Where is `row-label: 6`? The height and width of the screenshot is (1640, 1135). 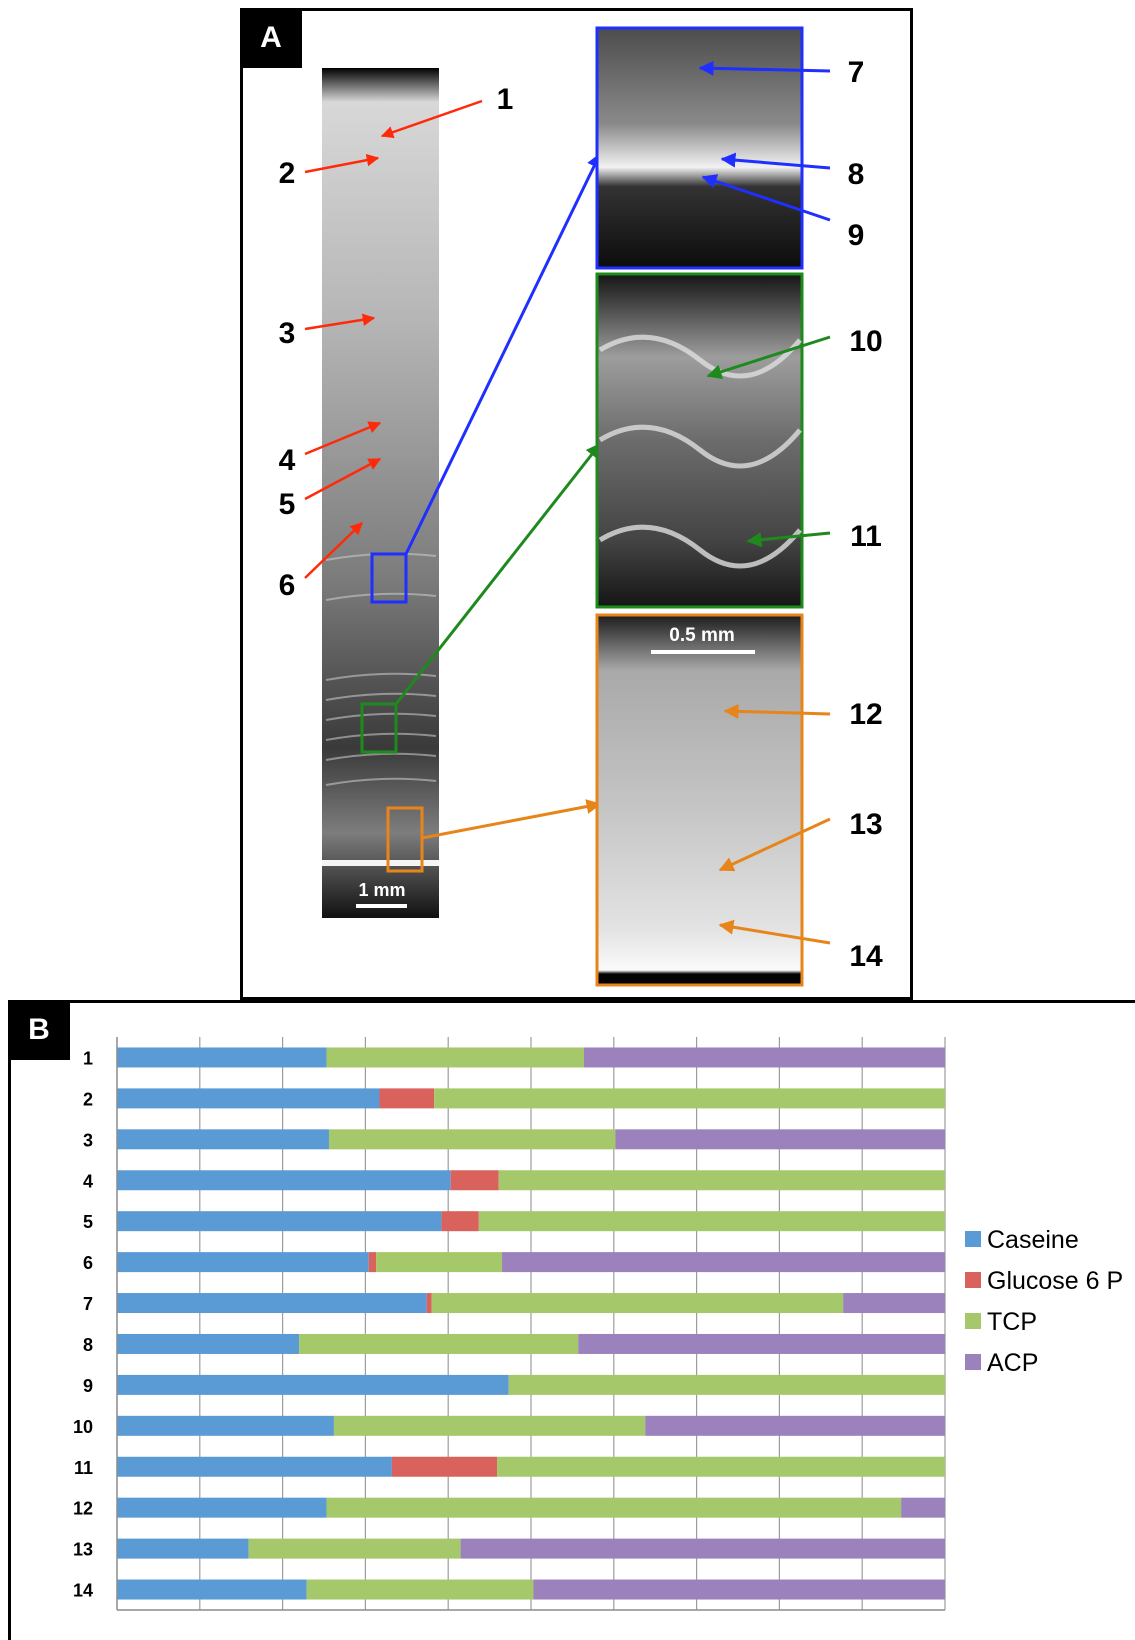
row-label: 6 is located at coordinates (88, 1263).